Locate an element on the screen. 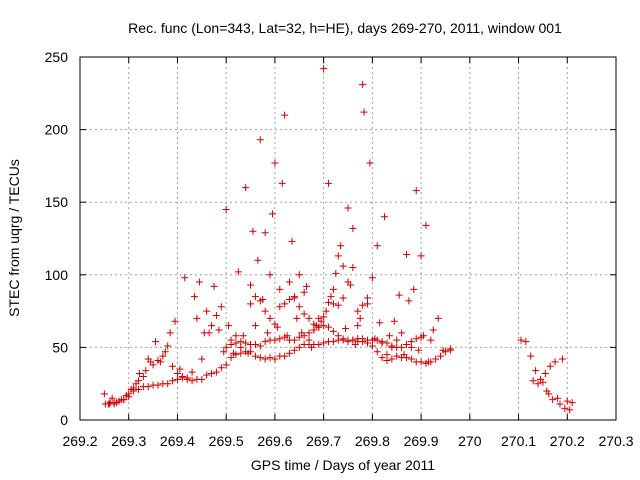  y-tick-label: 0 is located at coordinates (64, 420).